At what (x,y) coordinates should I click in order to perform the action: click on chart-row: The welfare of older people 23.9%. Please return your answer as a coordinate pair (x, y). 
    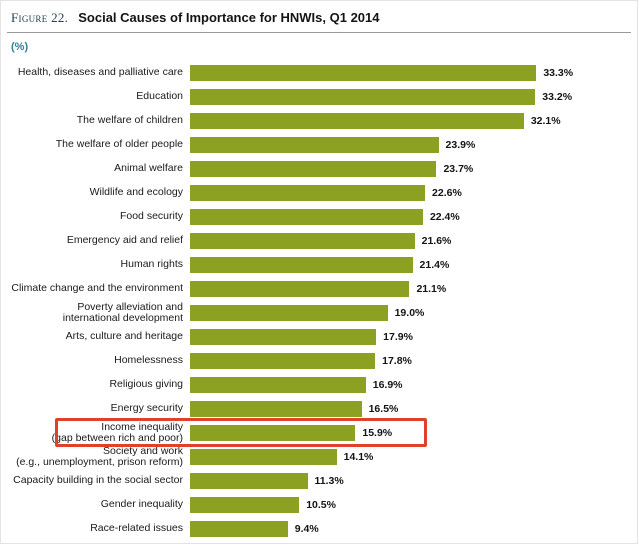
    Looking at the image, I should click on (324, 145).